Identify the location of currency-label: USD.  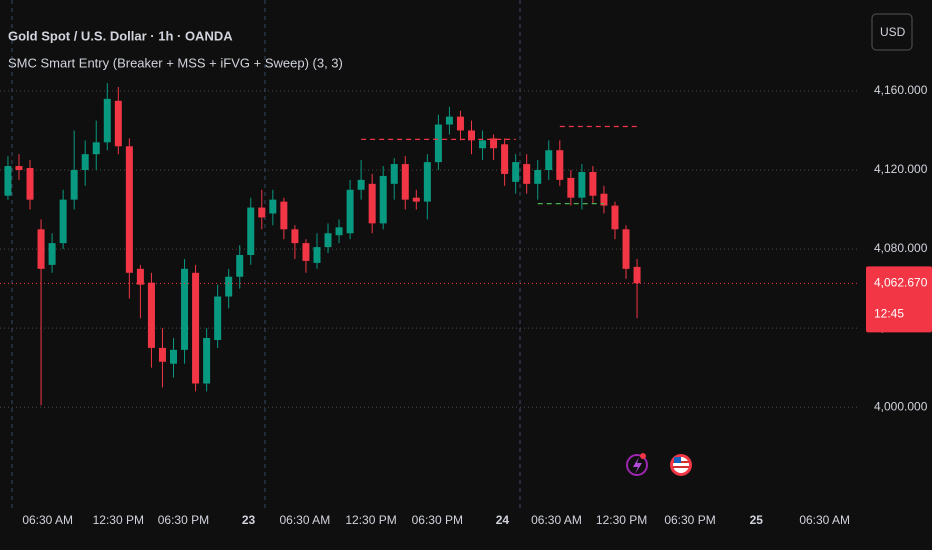
(893, 32).